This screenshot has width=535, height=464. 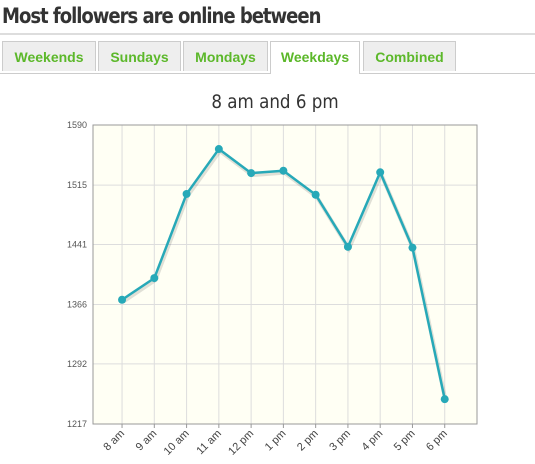 I want to click on x-tick-label: 2 pm, so click(x=308, y=441).